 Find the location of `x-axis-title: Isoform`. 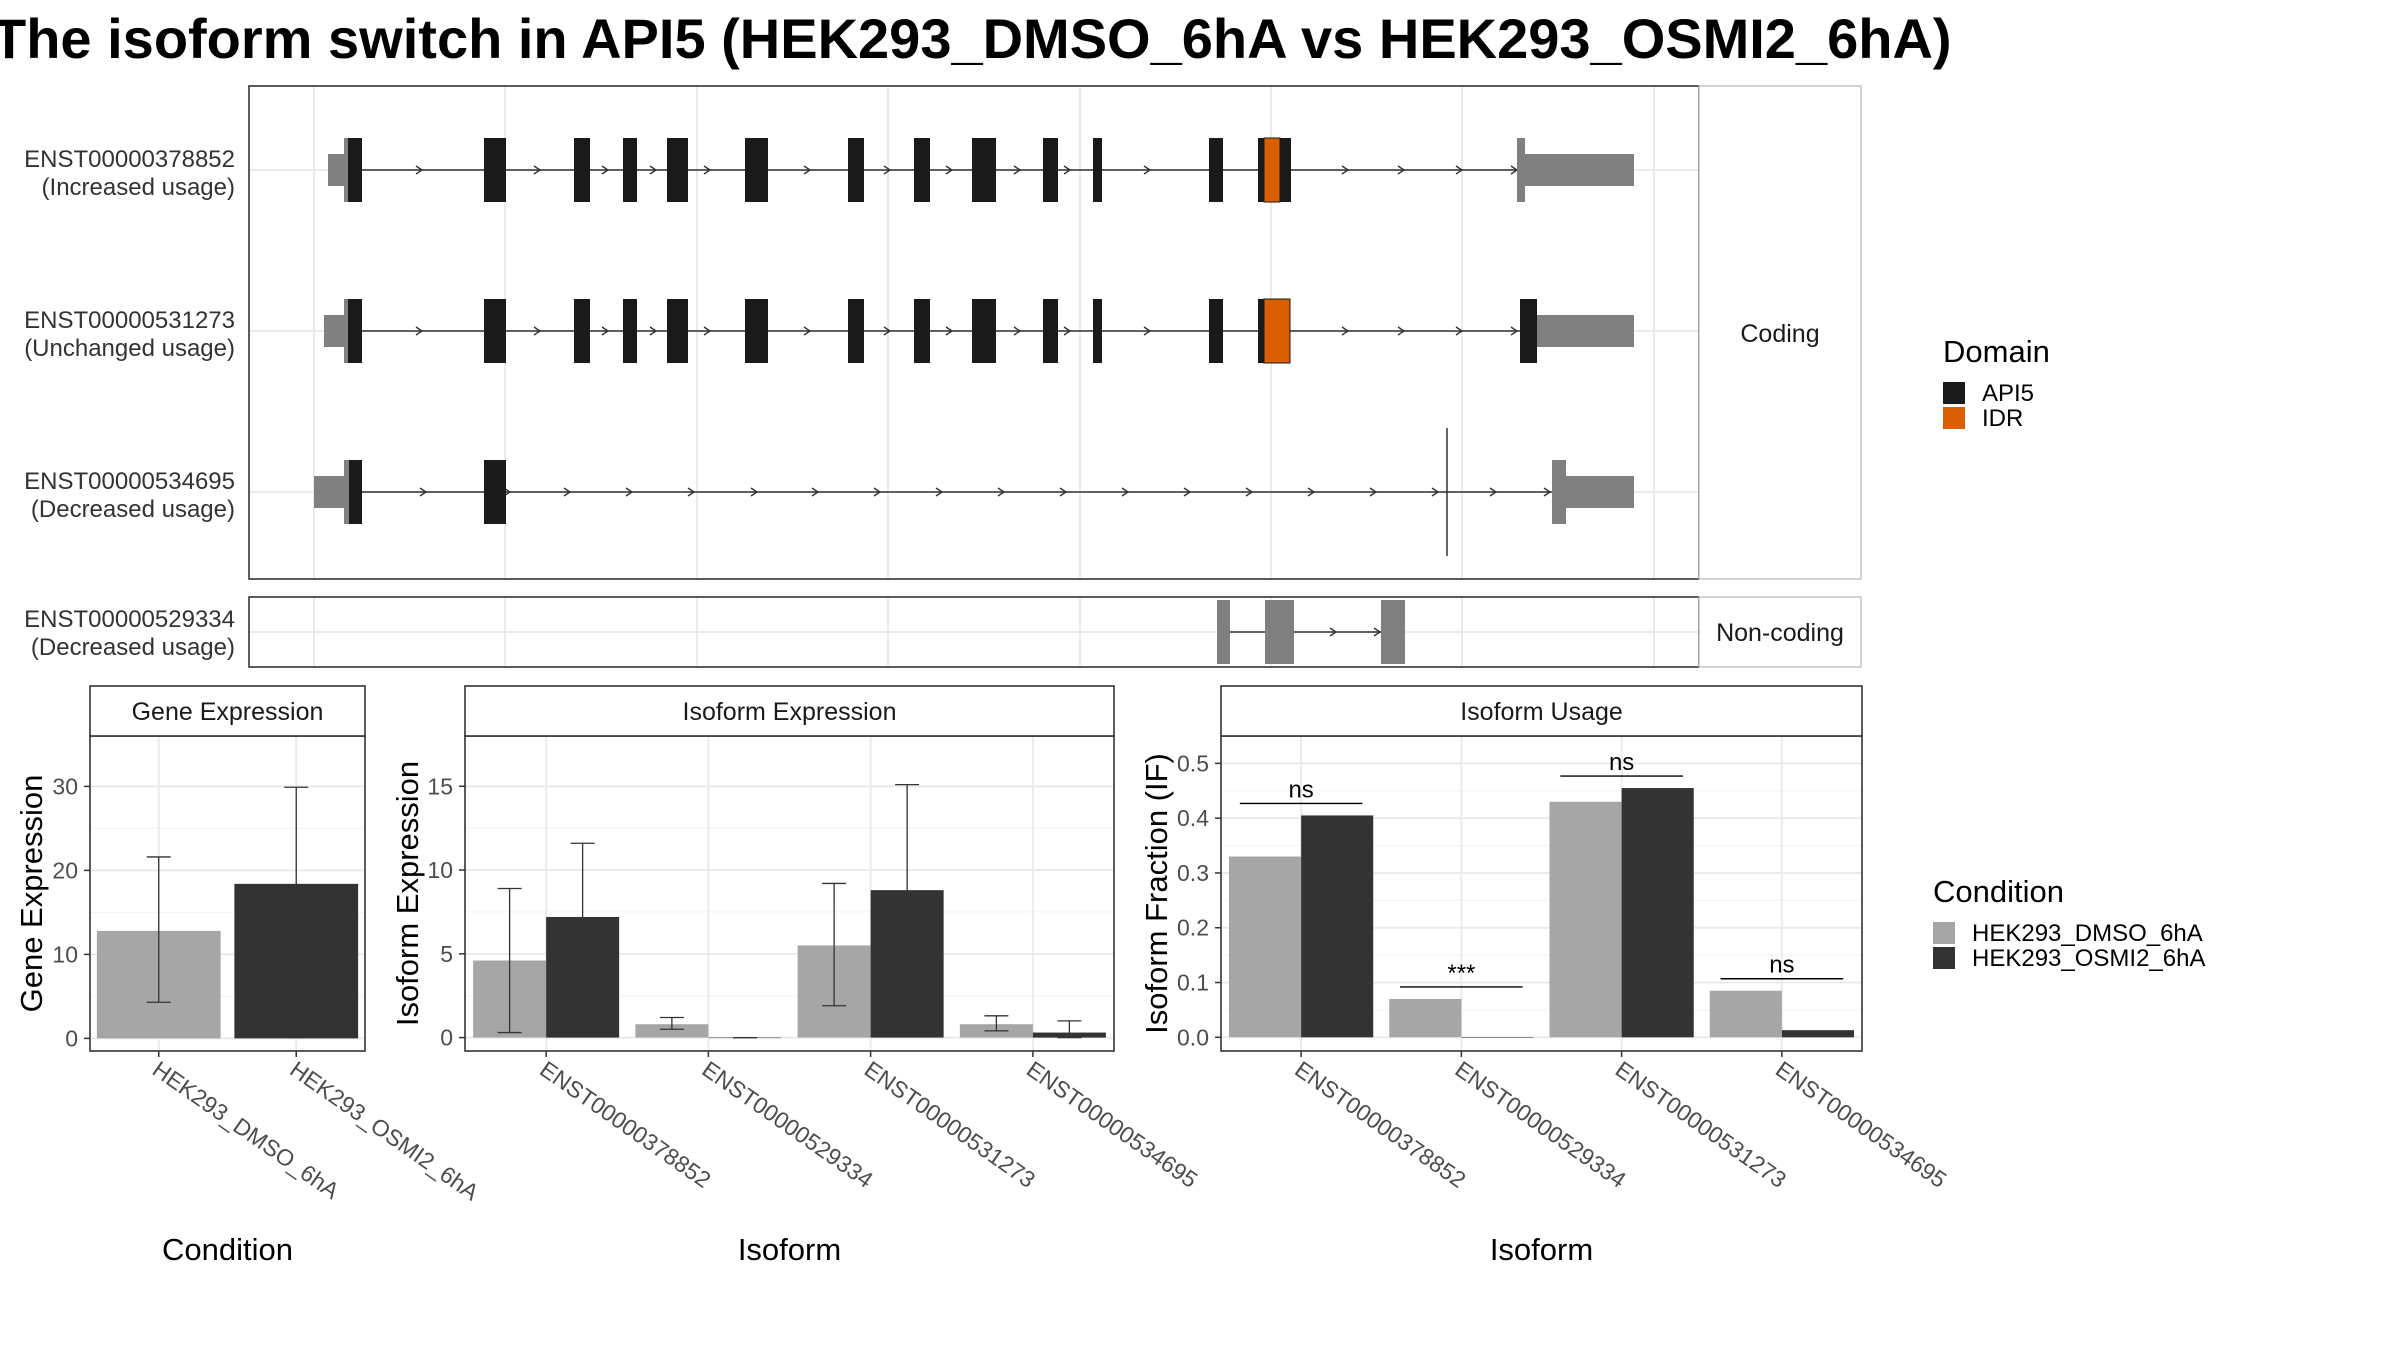

x-axis-title: Isoform is located at coordinates (789, 1249).